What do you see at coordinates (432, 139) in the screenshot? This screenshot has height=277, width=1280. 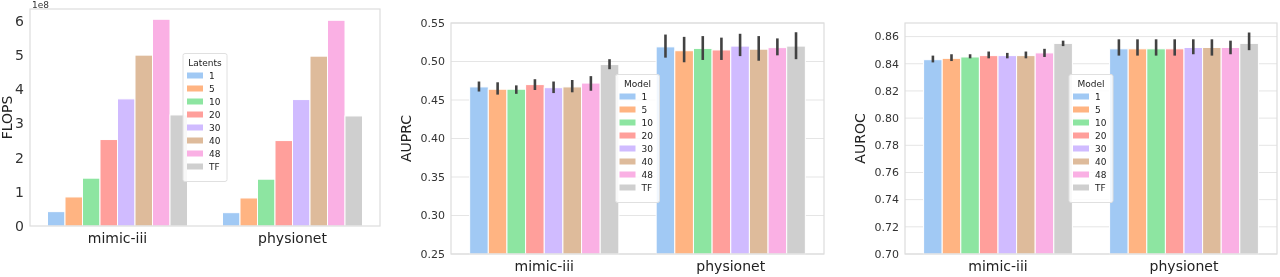 I see `y-tick-label: 0.40` at bounding box center [432, 139].